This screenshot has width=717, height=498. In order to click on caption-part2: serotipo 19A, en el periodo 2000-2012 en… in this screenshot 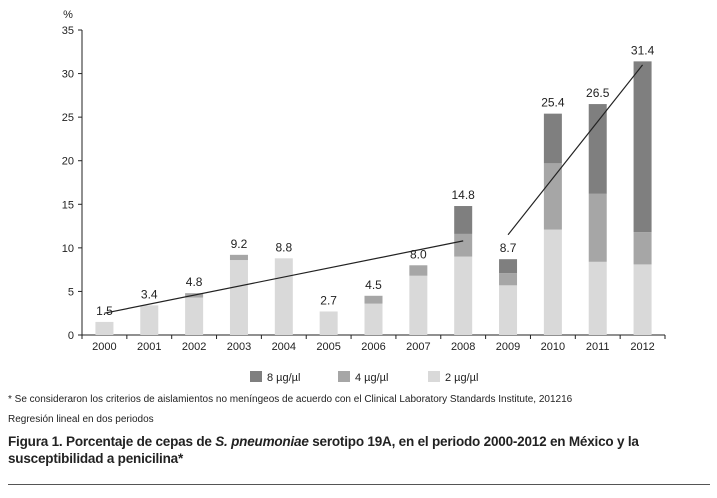, I will do `click(323, 450)`.